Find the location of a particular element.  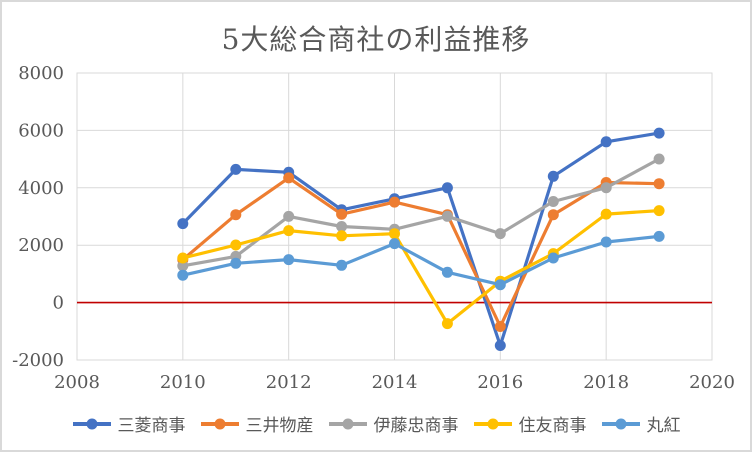

svg-text: 4000 is located at coordinates (41, 188).